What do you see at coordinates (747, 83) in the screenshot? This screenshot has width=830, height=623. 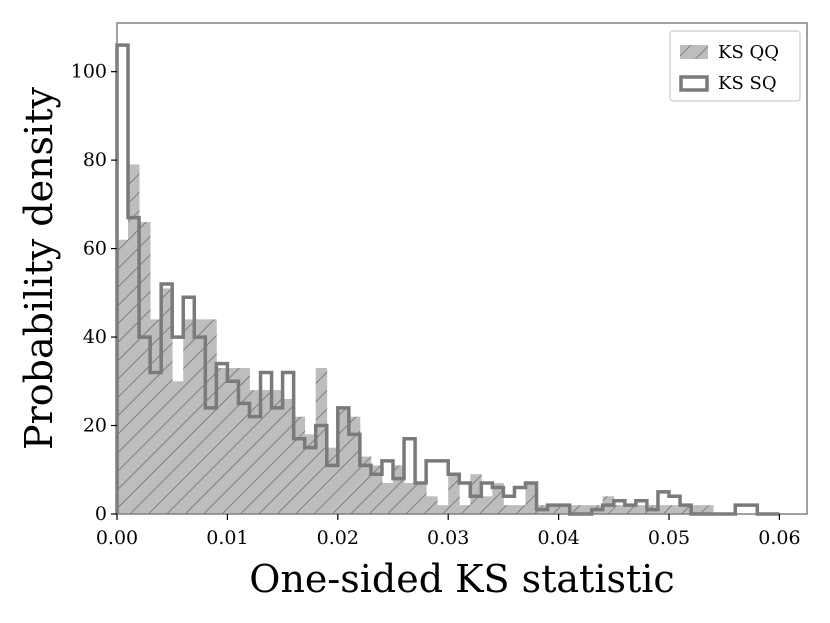 I see `legend-label-ks-sq: KS SQ` at bounding box center [747, 83].